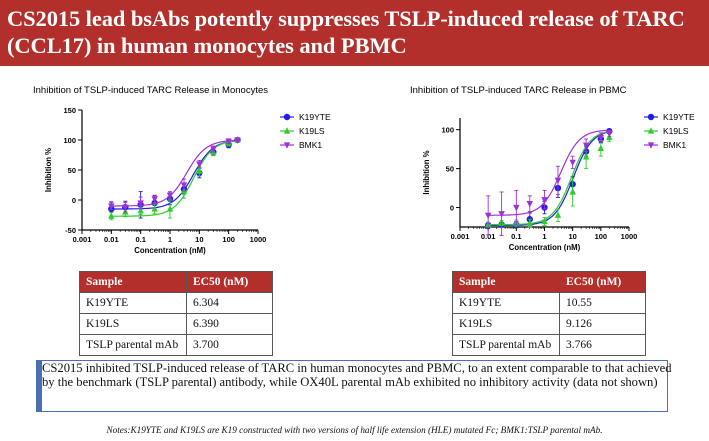 The width and height of the screenshot is (709, 441). I want to click on table-row: K19YTE 6.304, so click(176, 303).